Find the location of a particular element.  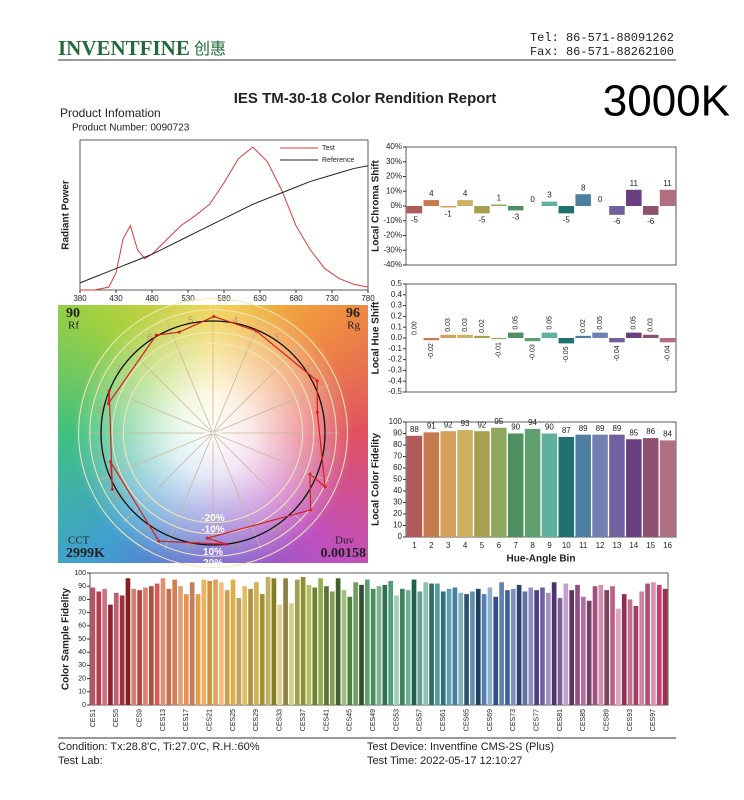

ring-label: -20% is located at coordinates (212, 518).